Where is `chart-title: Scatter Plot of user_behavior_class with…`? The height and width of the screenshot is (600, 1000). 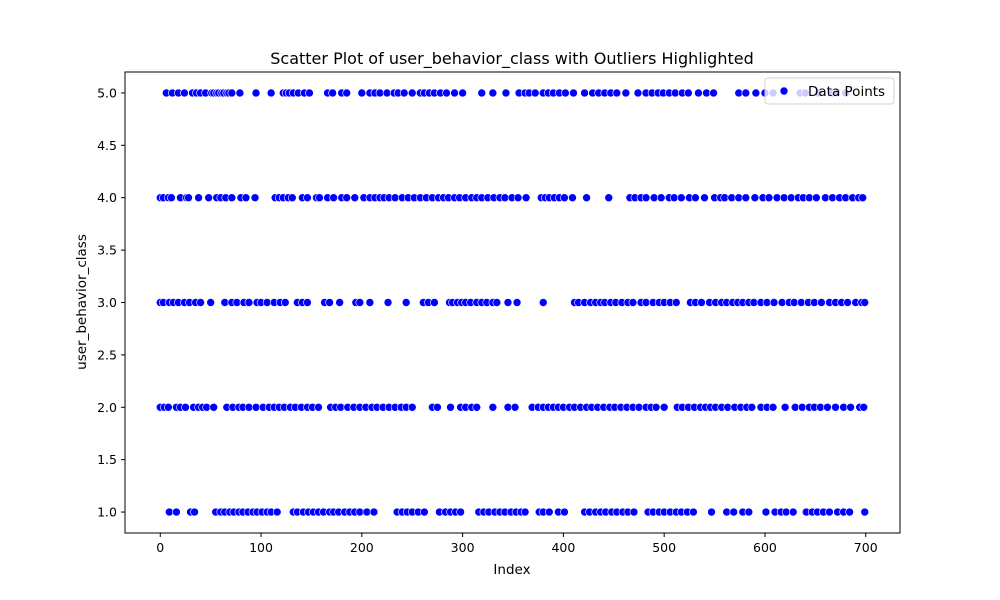 chart-title: Scatter Plot of user_behavior_class with… is located at coordinates (512, 59).